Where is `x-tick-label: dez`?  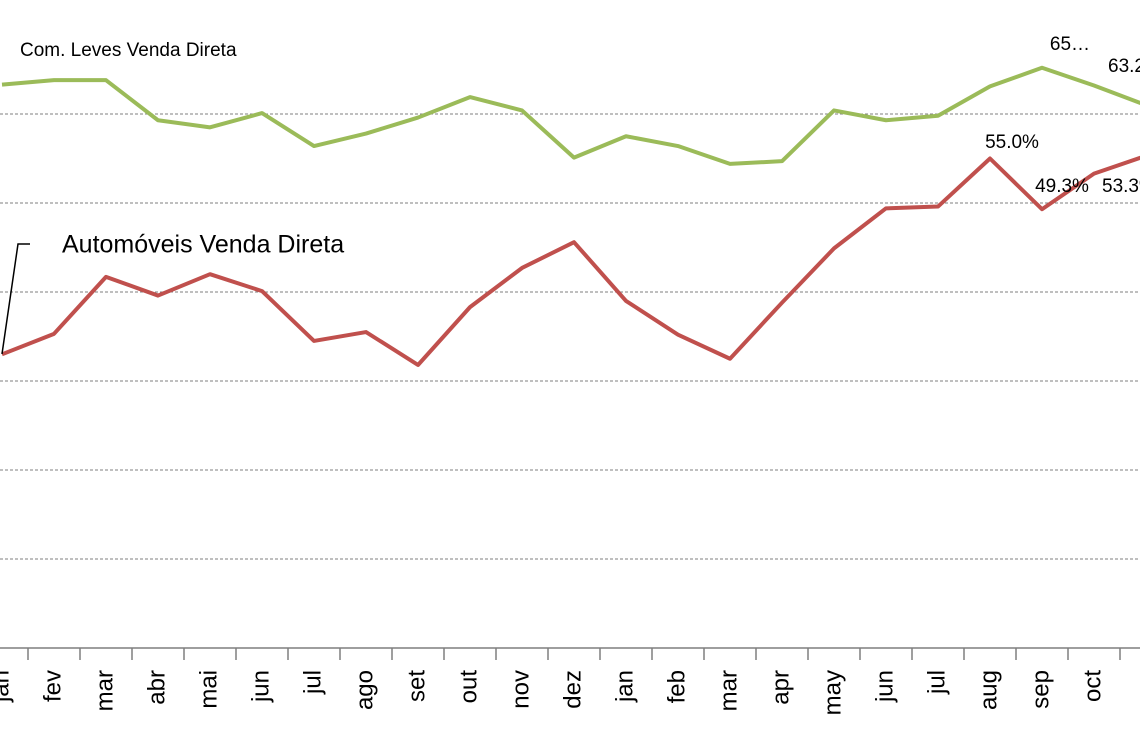
x-tick-label: dez is located at coordinates (572, 689).